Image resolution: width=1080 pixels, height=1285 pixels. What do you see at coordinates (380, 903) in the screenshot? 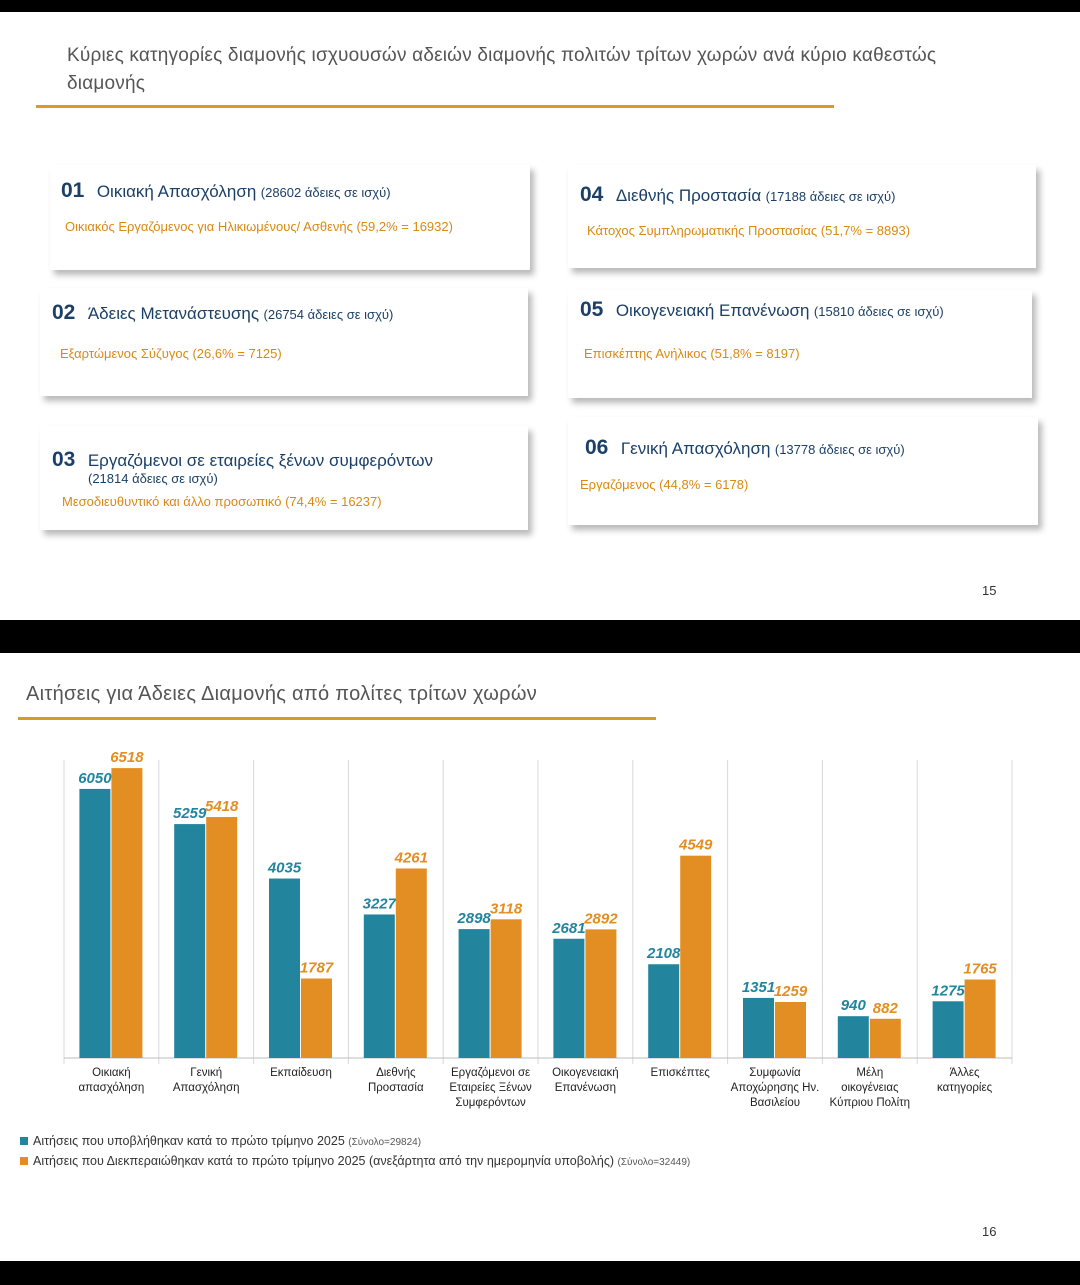
I see `data-label: 3227` at bounding box center [380, 903].